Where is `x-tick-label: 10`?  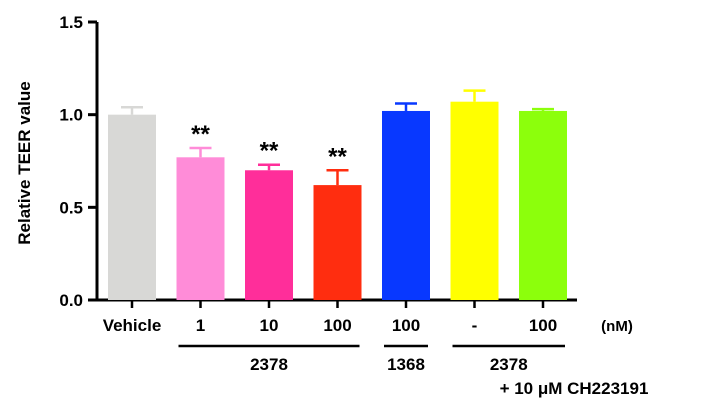
x-tick-label: 10 is located at coordinates (269, 325).